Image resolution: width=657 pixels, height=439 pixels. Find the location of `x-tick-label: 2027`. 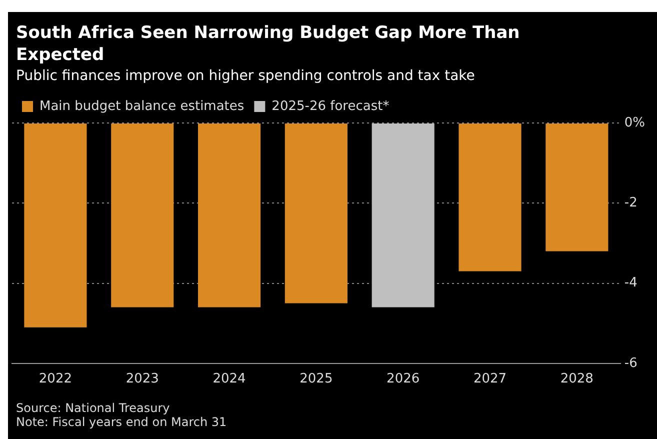

x-tick-label: 2027 is located at coordinates (490, 379).